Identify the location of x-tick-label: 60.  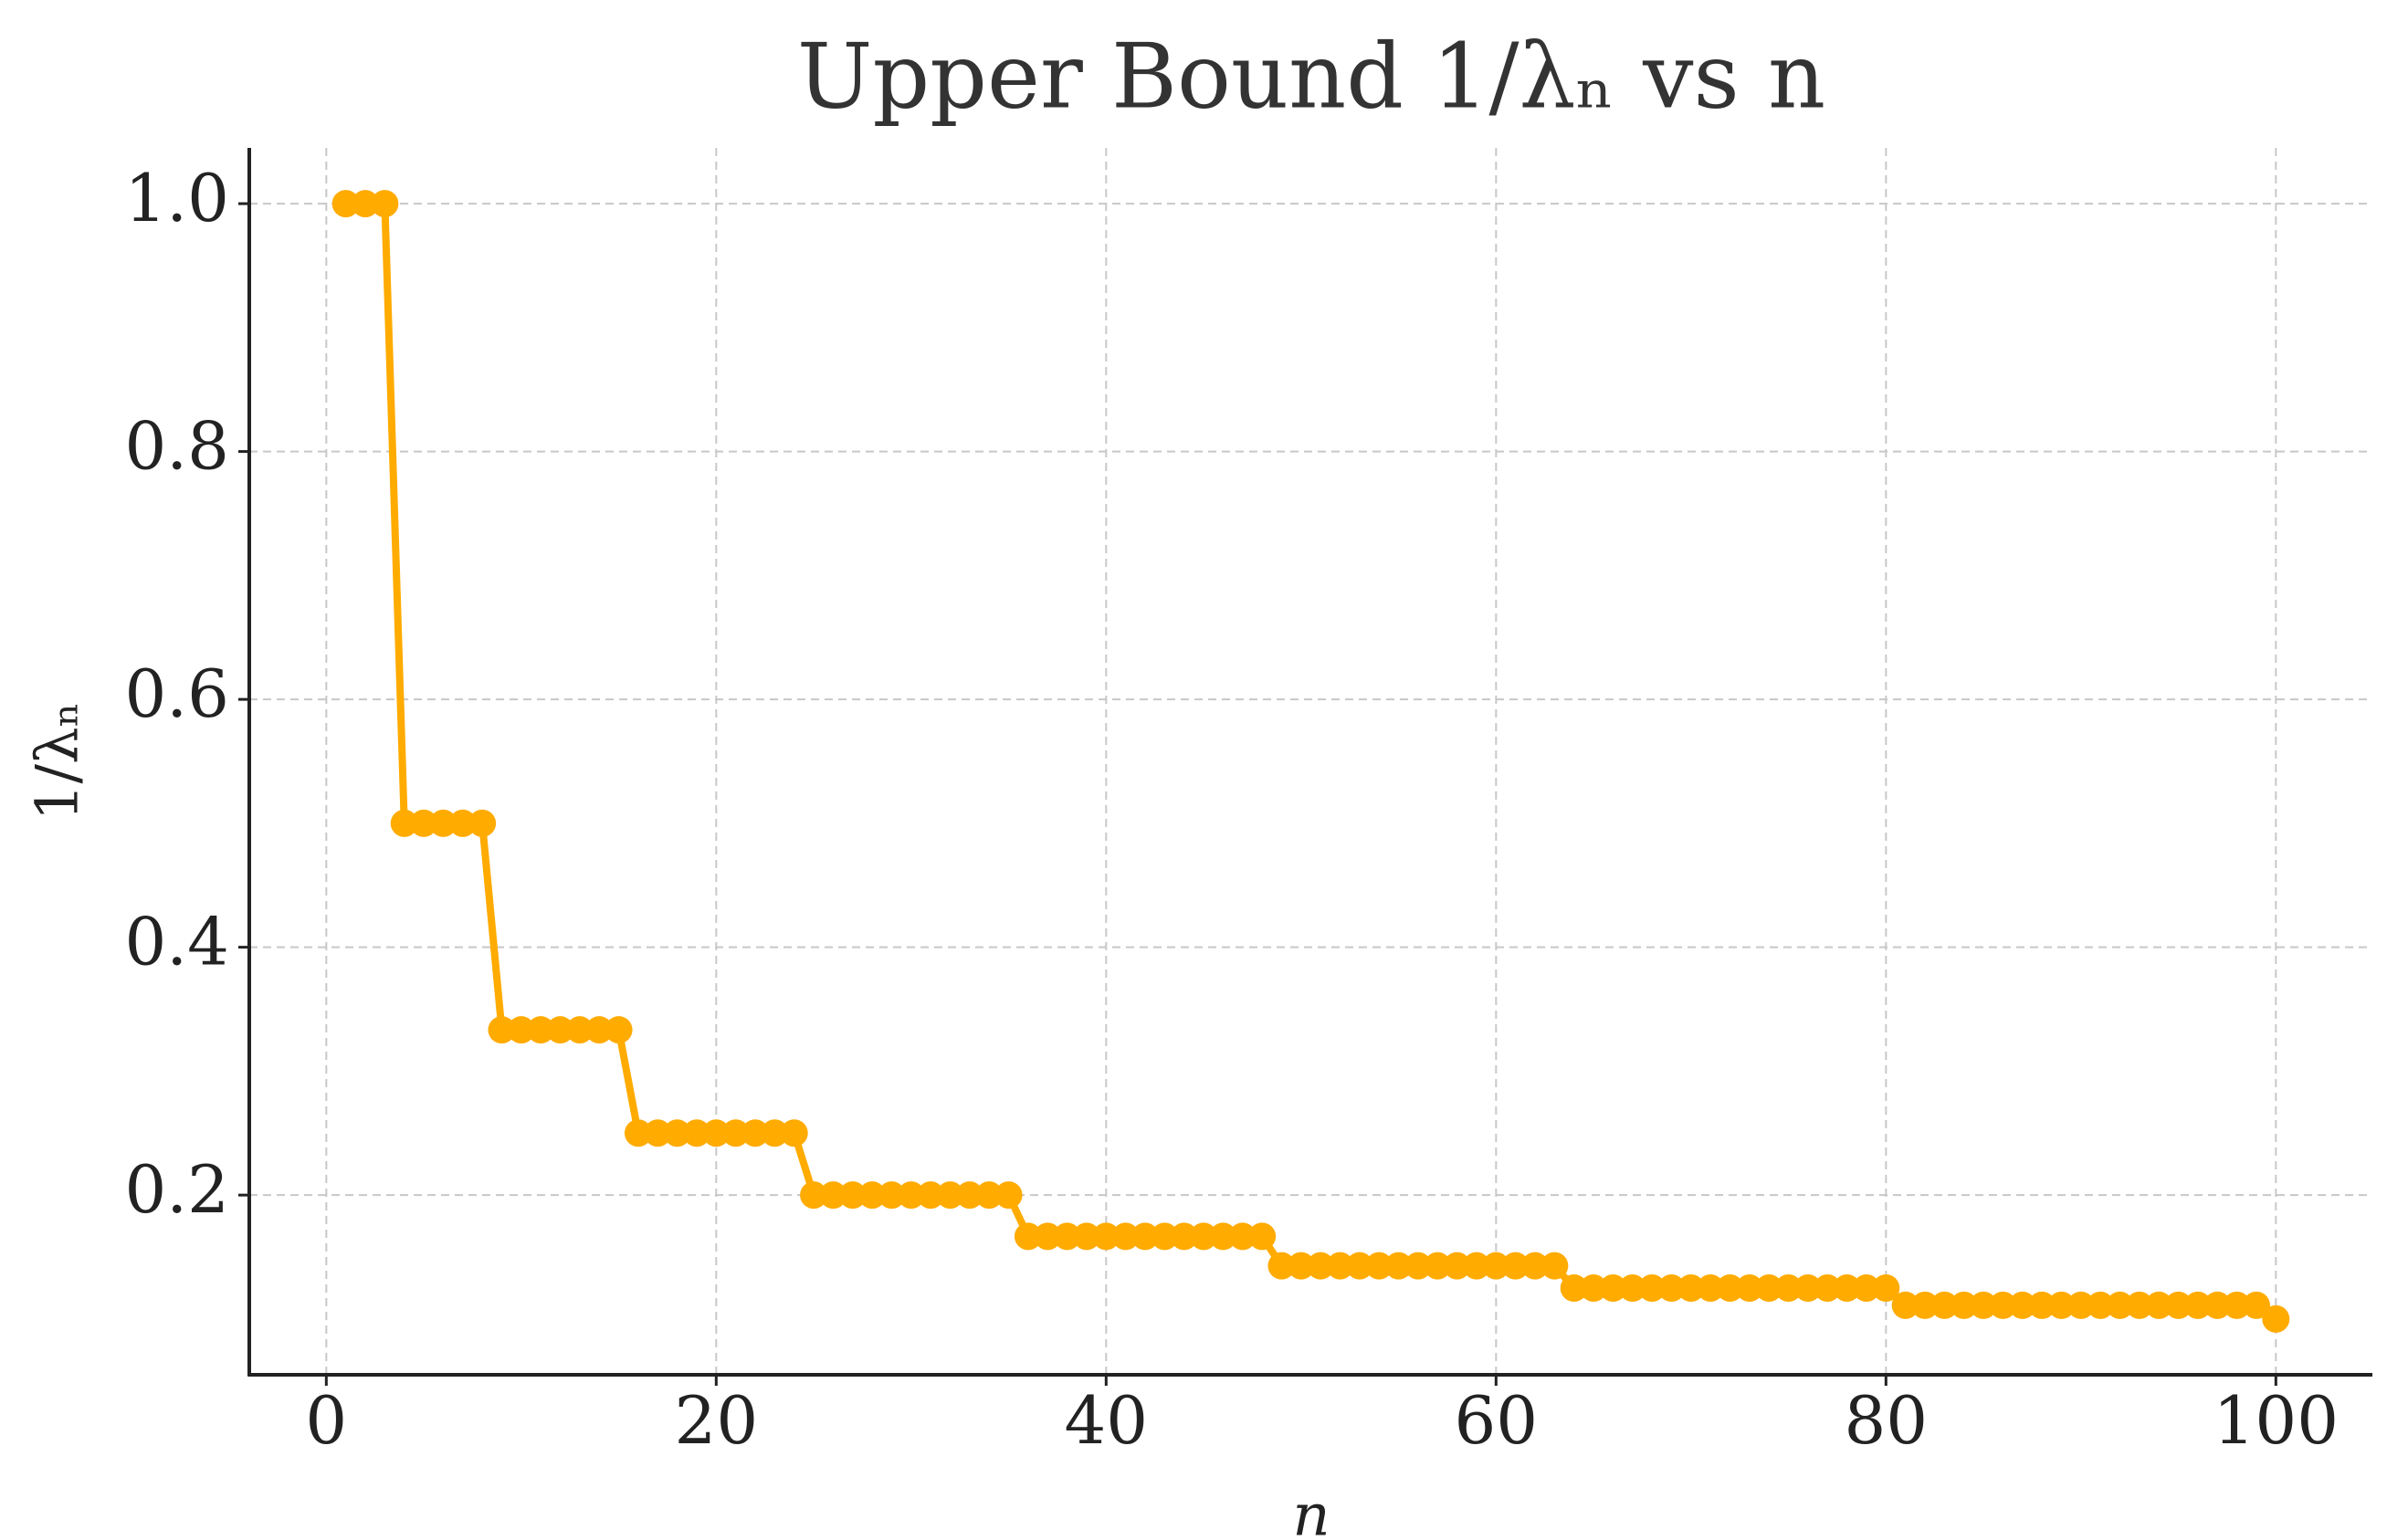
(1497, 1420).